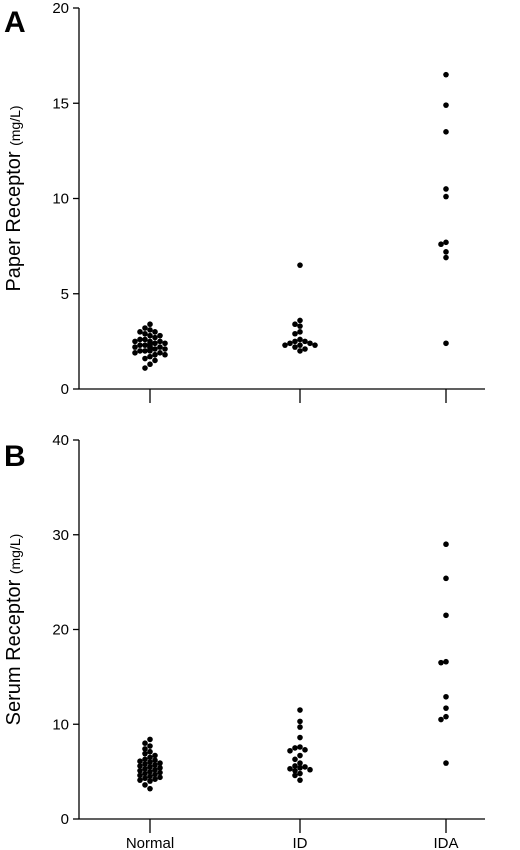  I want to click on x-category-label: ID, so click(300, 842).